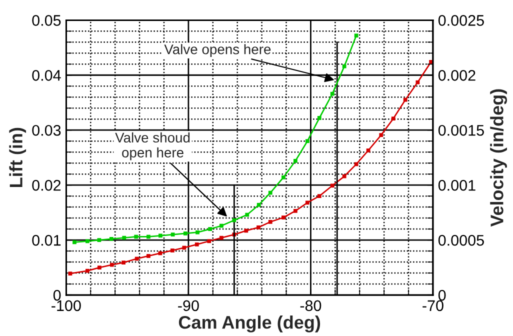  I want to click on y2-tick-label: 0.0005, so click(461, 240).